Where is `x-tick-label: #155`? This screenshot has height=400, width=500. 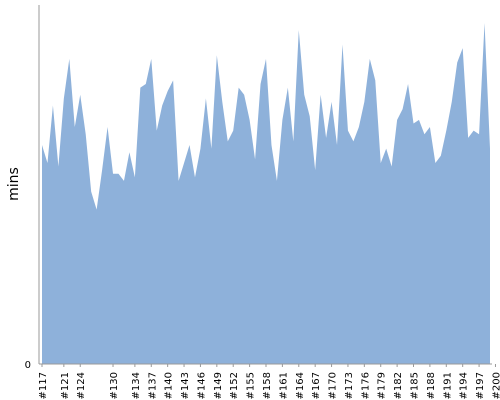
x-tick-label: #155 is located at coordinates (251, 385).